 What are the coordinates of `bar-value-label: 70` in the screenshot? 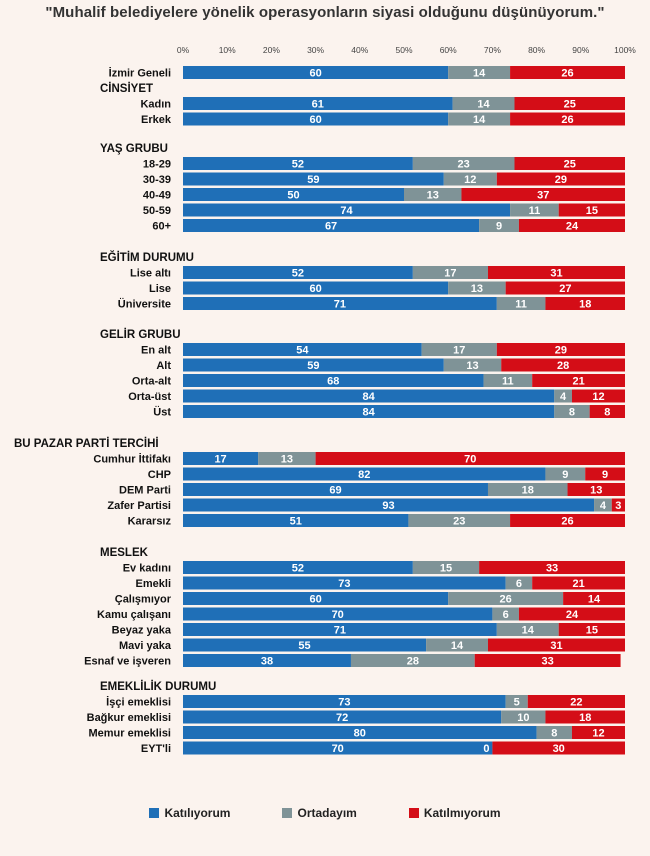 It's located at (338, 615).